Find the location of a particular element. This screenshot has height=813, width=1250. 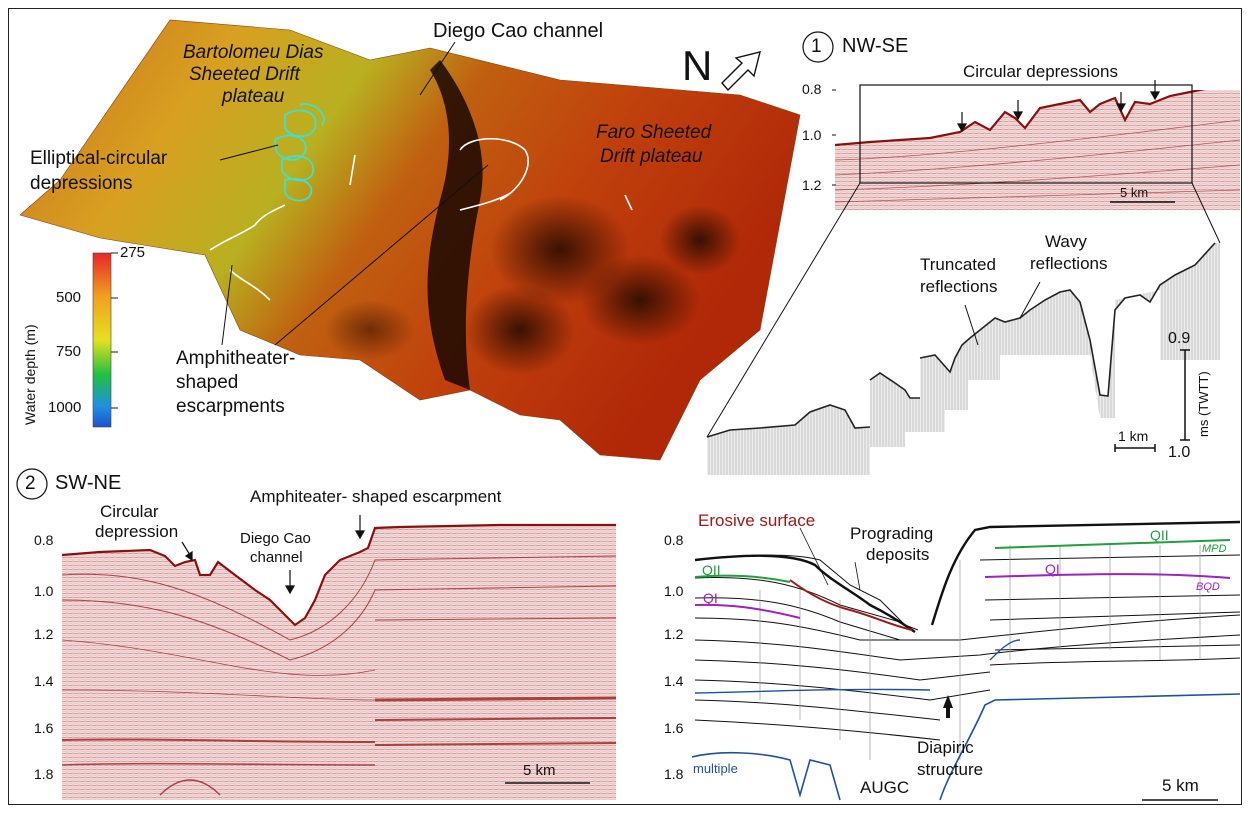

profile2-ytick-0: 0.8 is located at coordinates (44, 540).